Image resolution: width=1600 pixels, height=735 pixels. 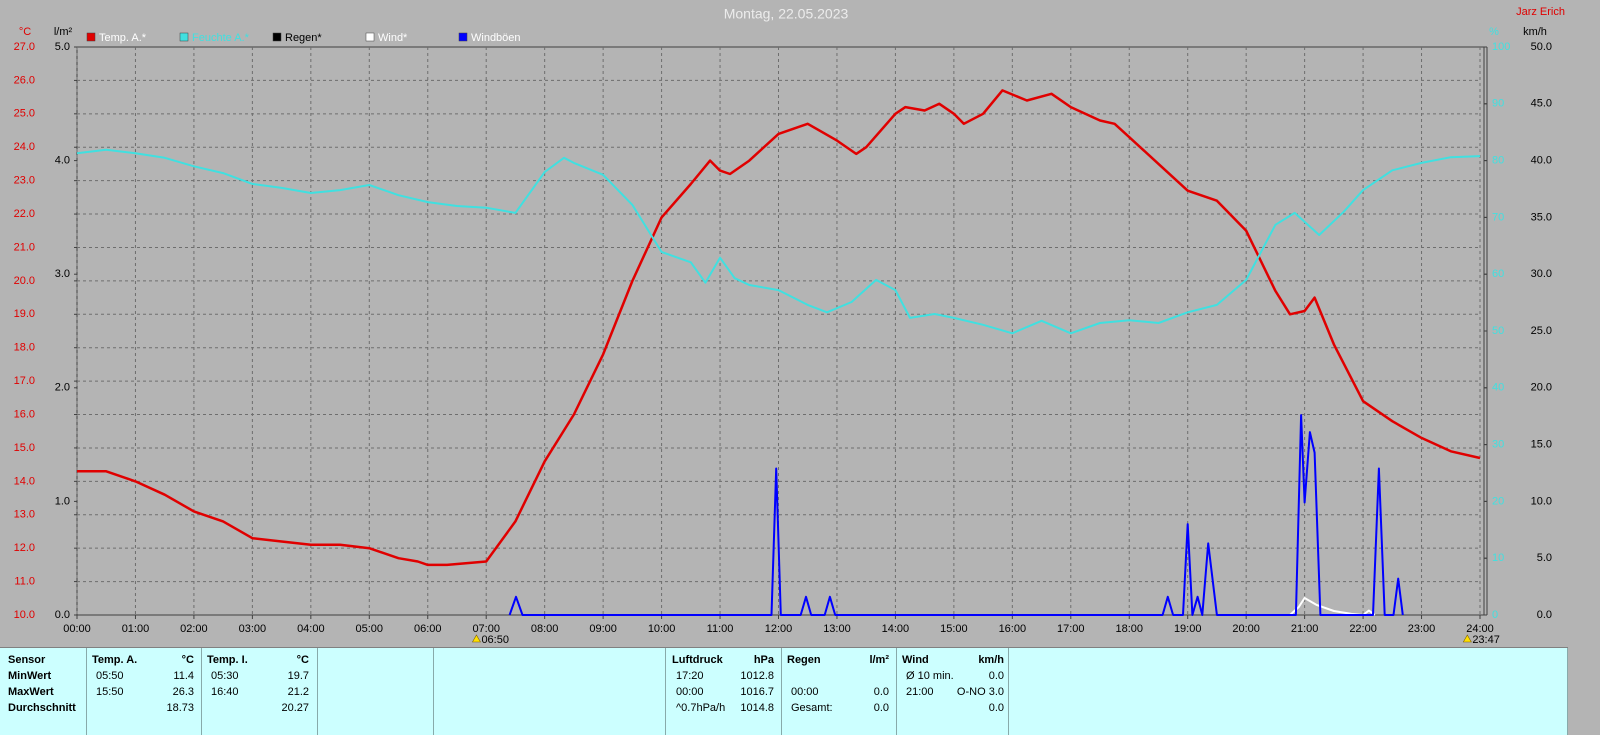 What do you see at coordinates (476, 638) in the screenshot?
I see `sun-marker` at bounding box center [476, 638].